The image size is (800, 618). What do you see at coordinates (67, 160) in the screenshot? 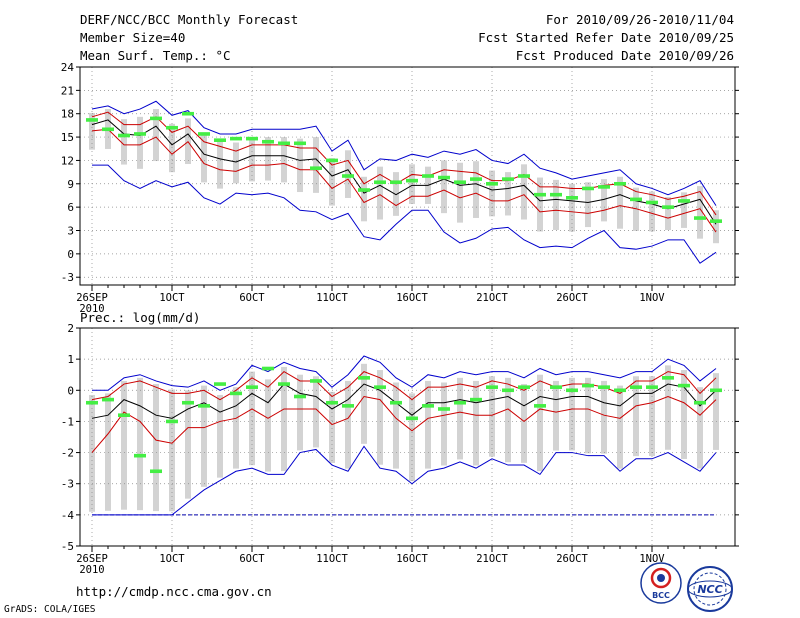
I see `y-tick-label: 12` at bounding box center [67, 160].